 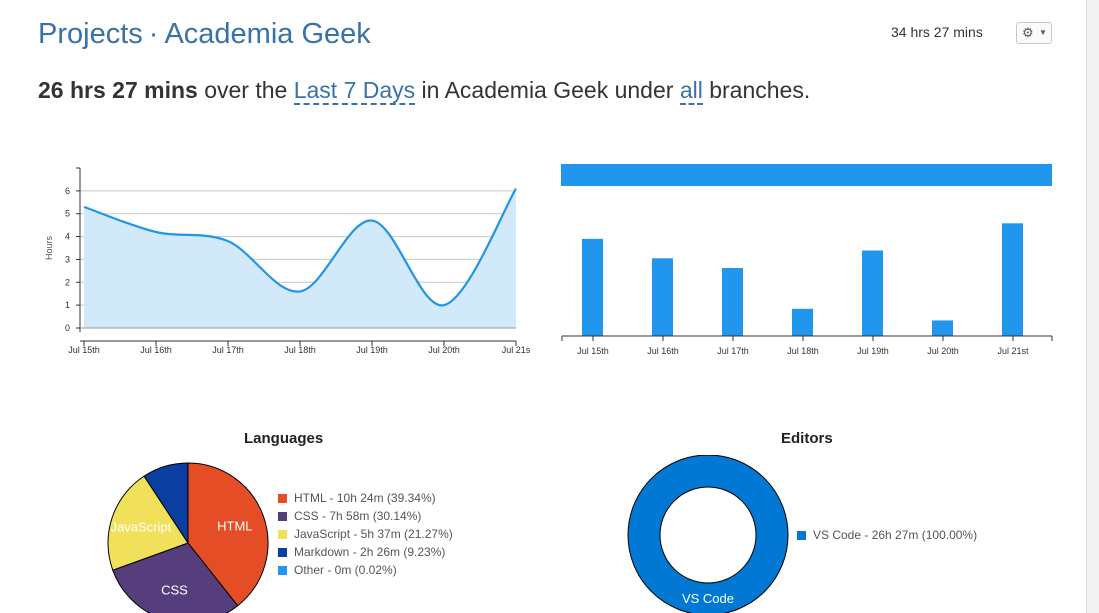 I want to click on languages-pie-chart: HTML CSS JavaScript, so click(x=188, y=537).